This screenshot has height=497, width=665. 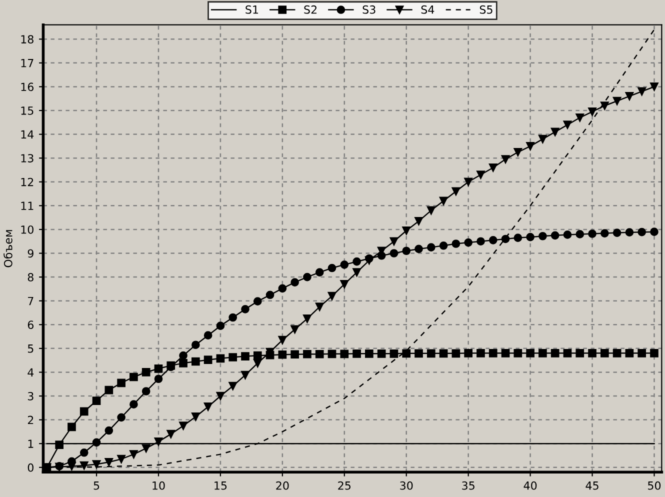 I want to click on y-tick-label: 8, so click(x=31, y=277).